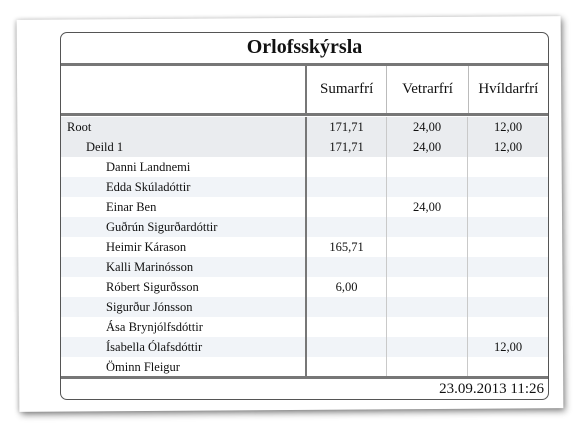 This screenshot has height=430, width=580. I want to click on table-row: Danni Landnemi, so click(304, 167).